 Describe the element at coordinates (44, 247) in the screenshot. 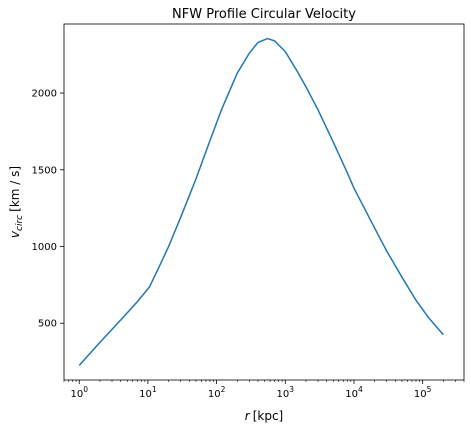

I see `y-tick-label: 1000` at that location.